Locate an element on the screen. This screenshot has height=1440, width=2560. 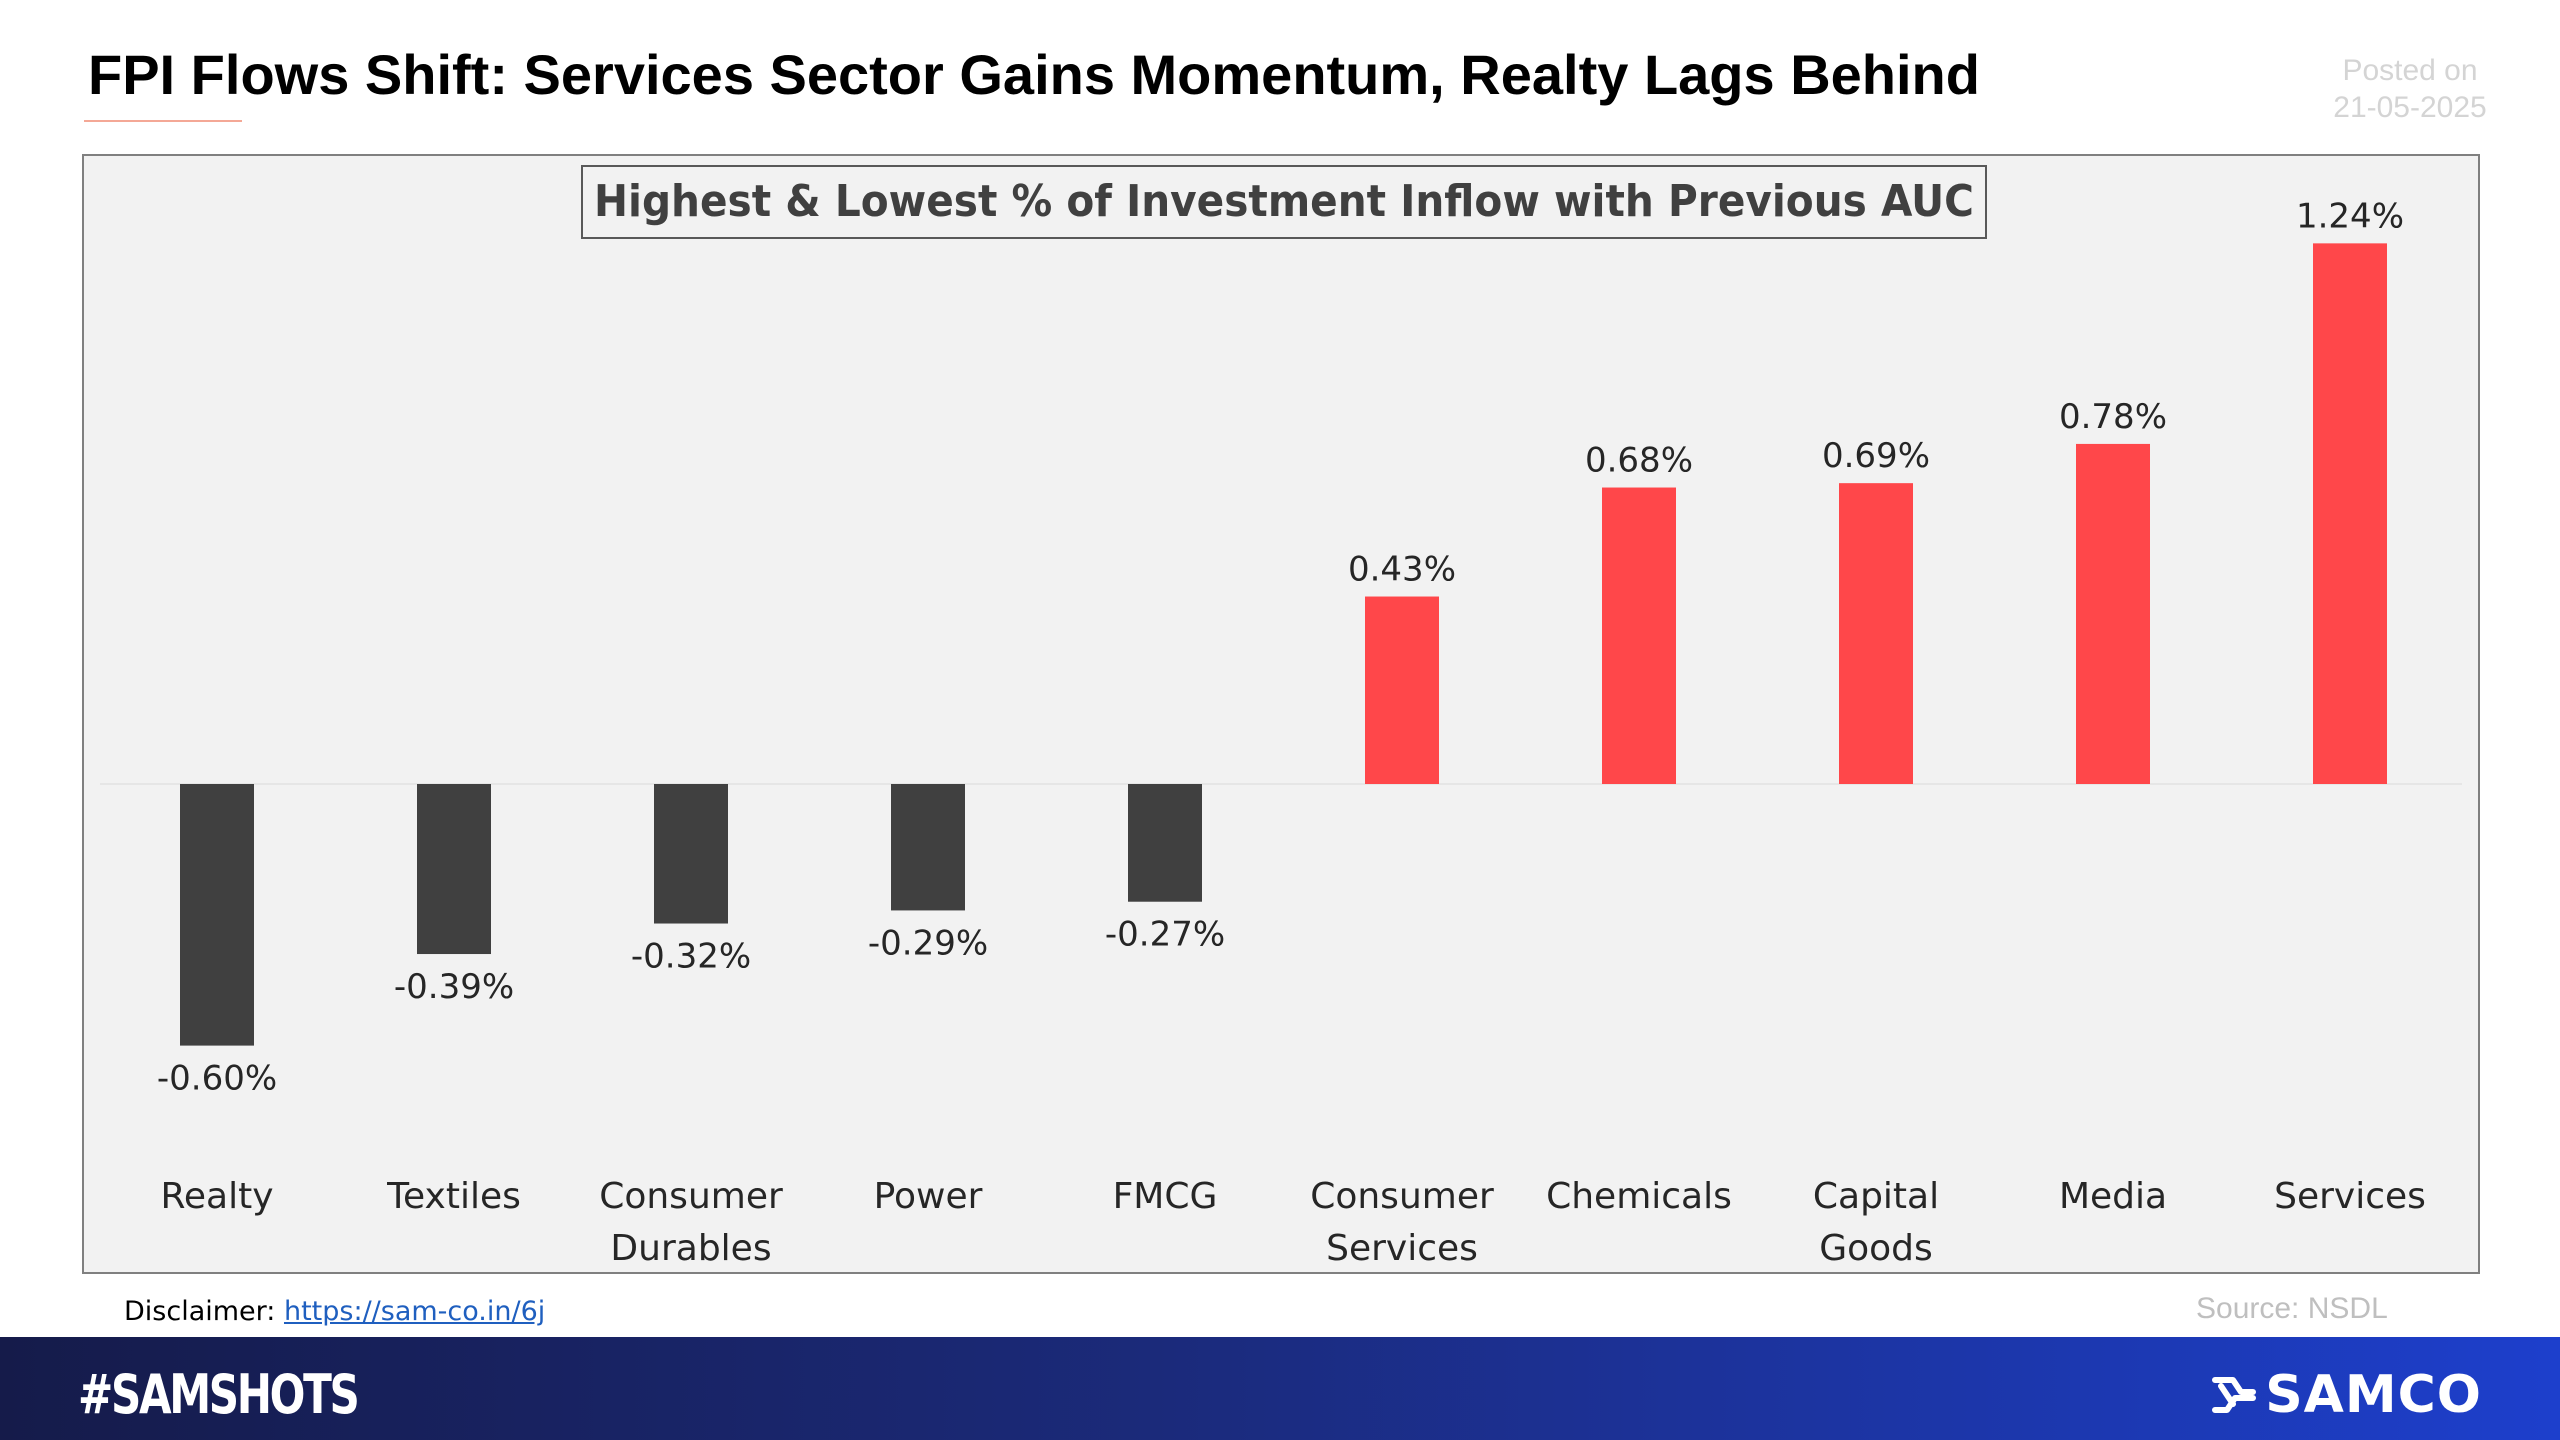
disclaimer: Disclaimer: https://sam-co.in/6j is located at coordinates (334, 1311).